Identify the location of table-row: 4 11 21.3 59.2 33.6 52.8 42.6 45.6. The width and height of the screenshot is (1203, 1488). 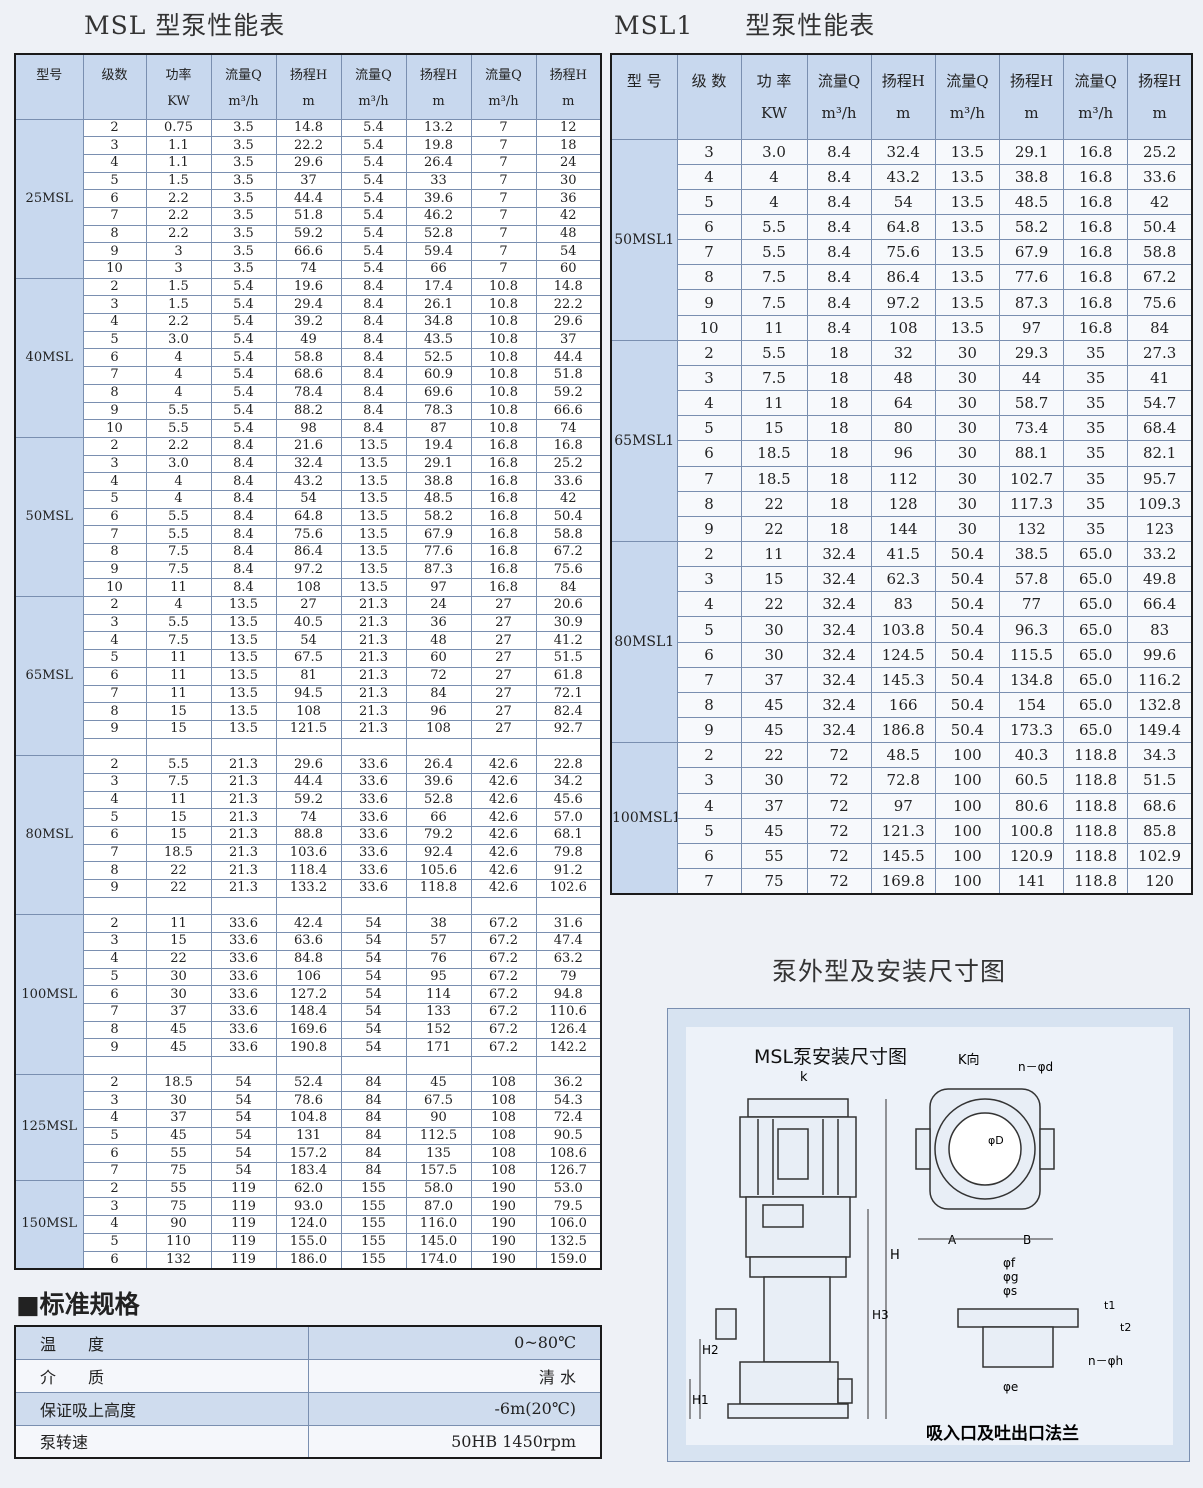
(308, 800).